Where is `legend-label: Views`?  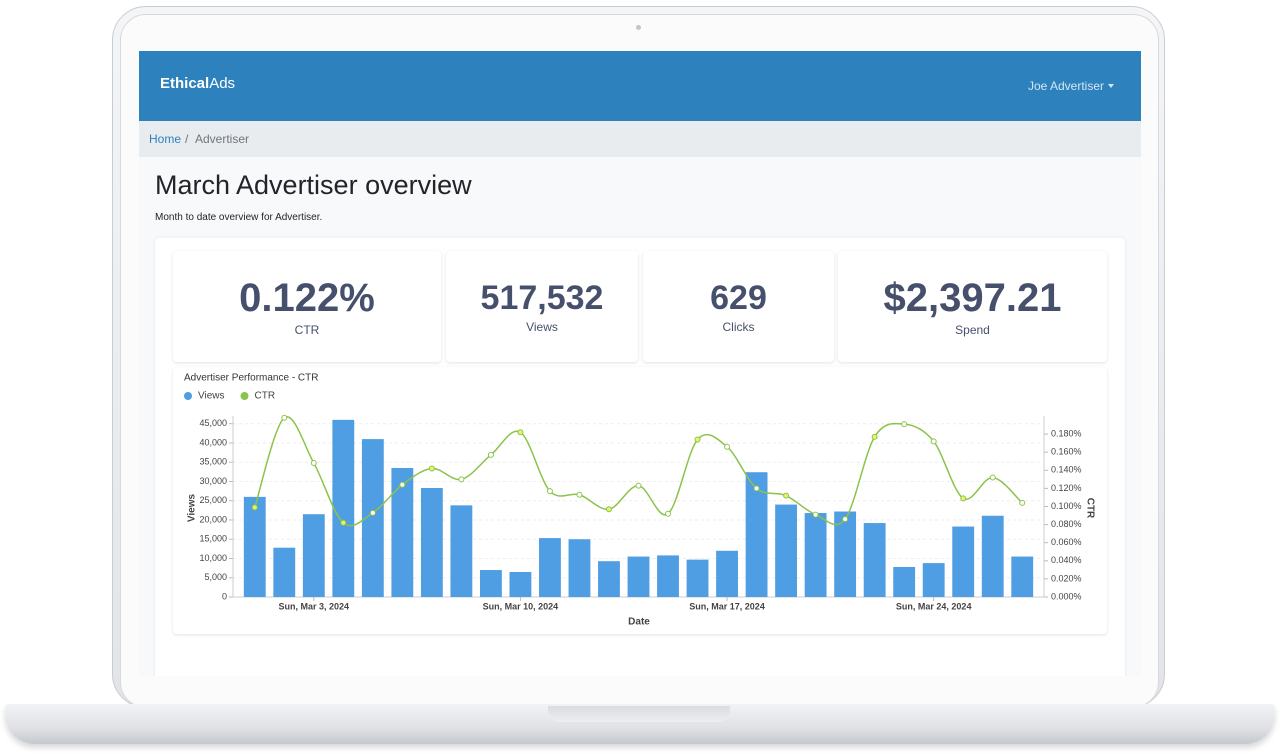 legend-label: Views is located at coordinates (211, 396).